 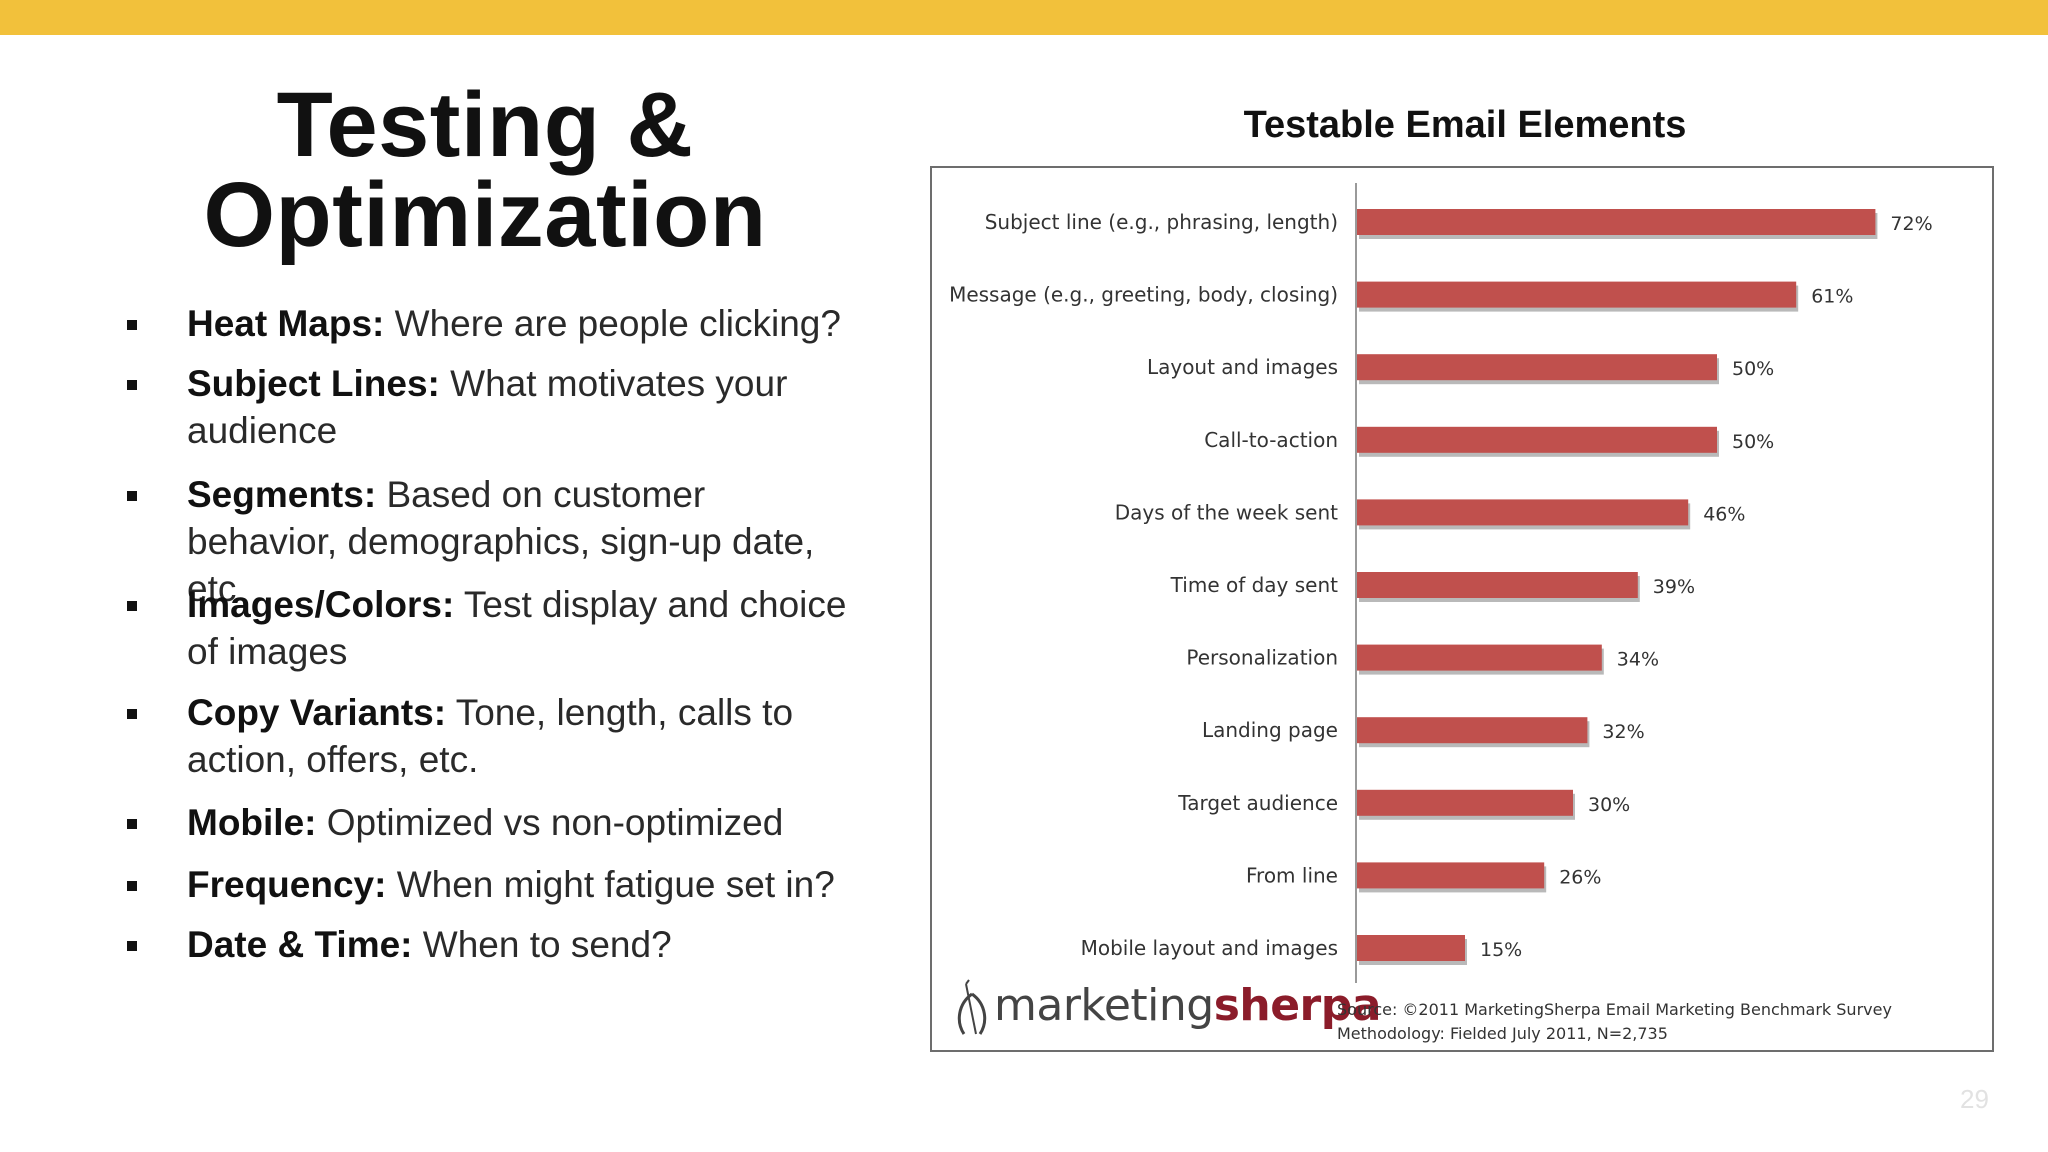 I want to click on category-label: Subject line (e.g., phrasing, length), so click(x=1161, y=222).